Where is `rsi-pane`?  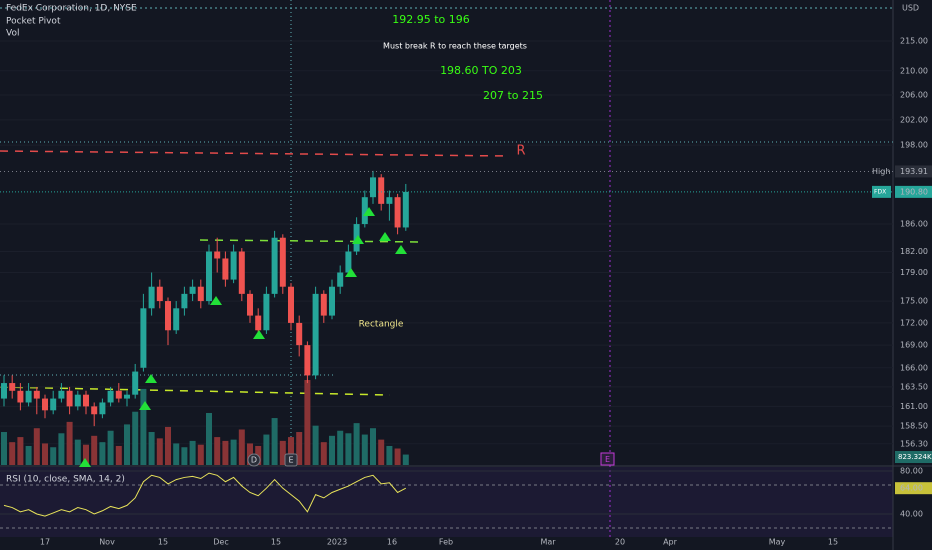
rsi-pane is located at coordinates (446, 502).